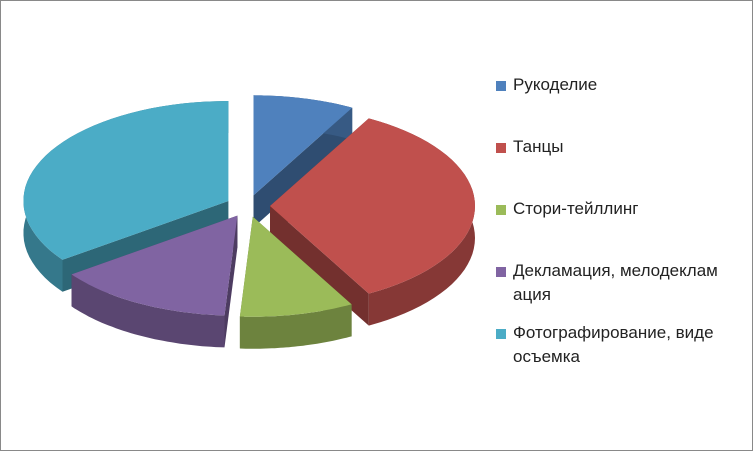 This screenshot has height=451, width=753. I want to click on legend-label: Декламация, мелодекламация, so click(615, 282).